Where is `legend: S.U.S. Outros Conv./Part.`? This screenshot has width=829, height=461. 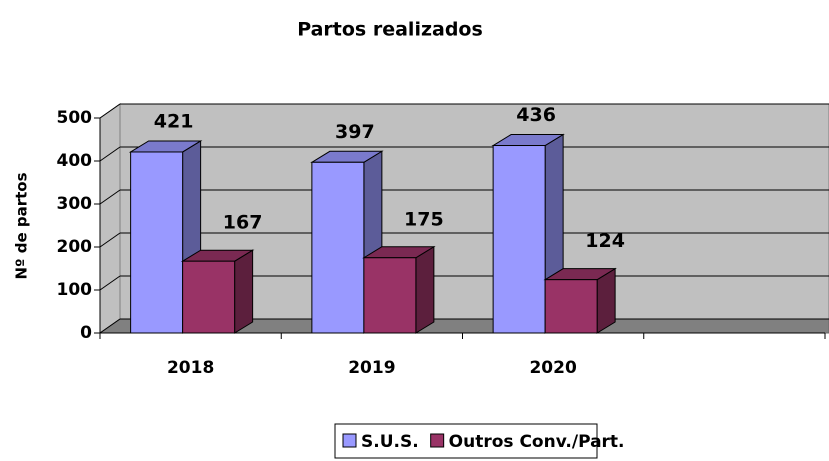
legend: S.U.S. Outros Conv./Part. is located at coordinates (479, 441).